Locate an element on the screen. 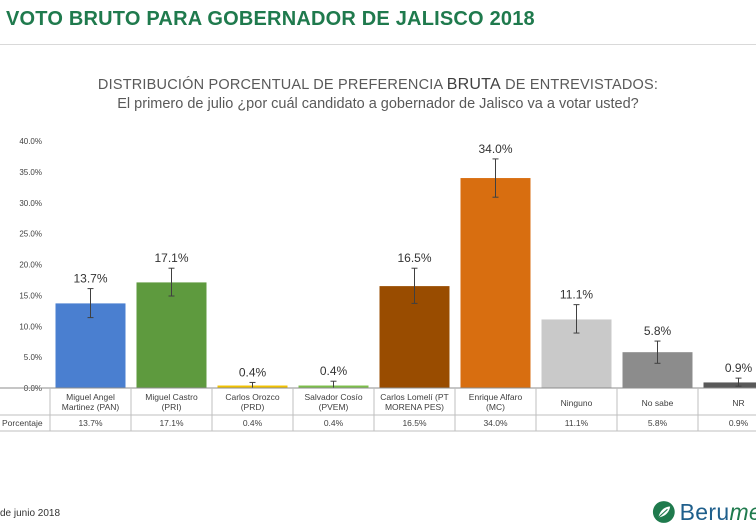 This screenshot has width=756, height=529. y-tick-label: 30.0% is located at coordinates (30, 203).